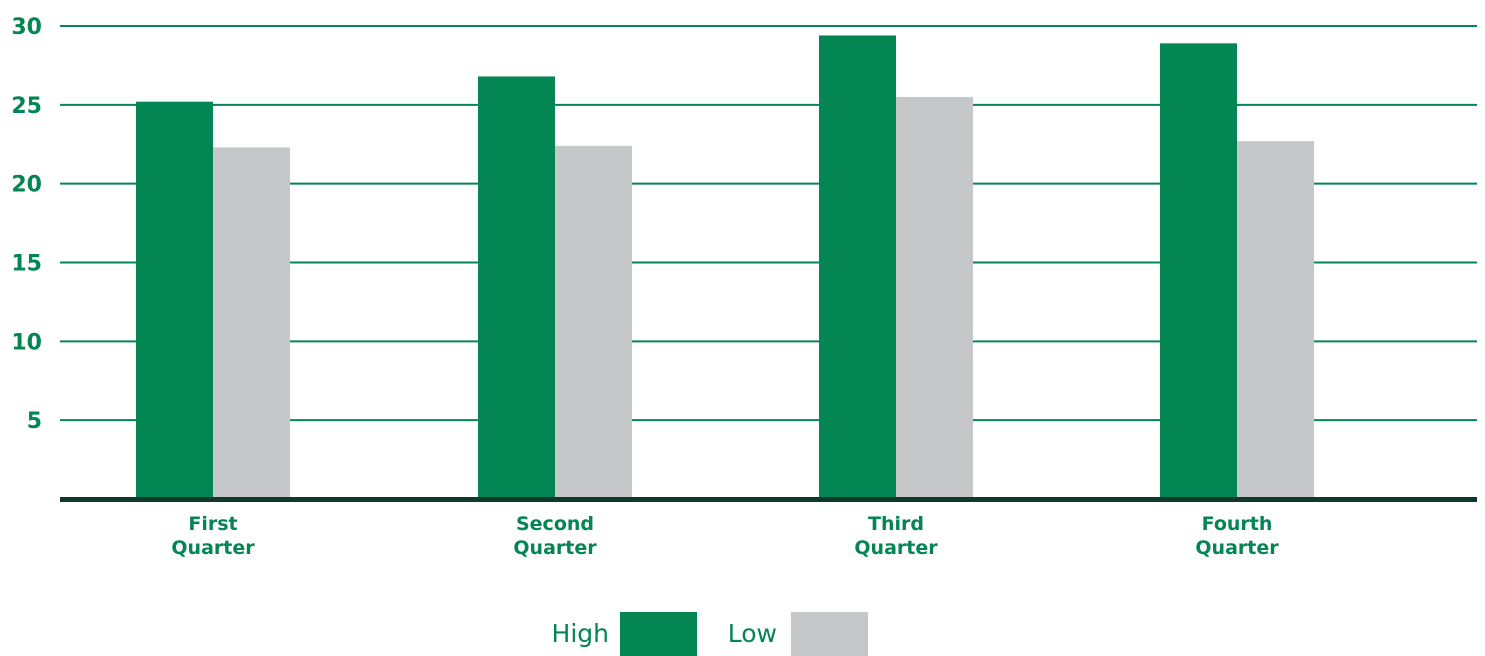 Image resolution: width=1485 pixels, height=656 pixels. What do you see at coordinates (1237, 524) in the screenshot?
I see `x-tick-label-4-line-1: Fourth` at bounding box center [1237, 524].